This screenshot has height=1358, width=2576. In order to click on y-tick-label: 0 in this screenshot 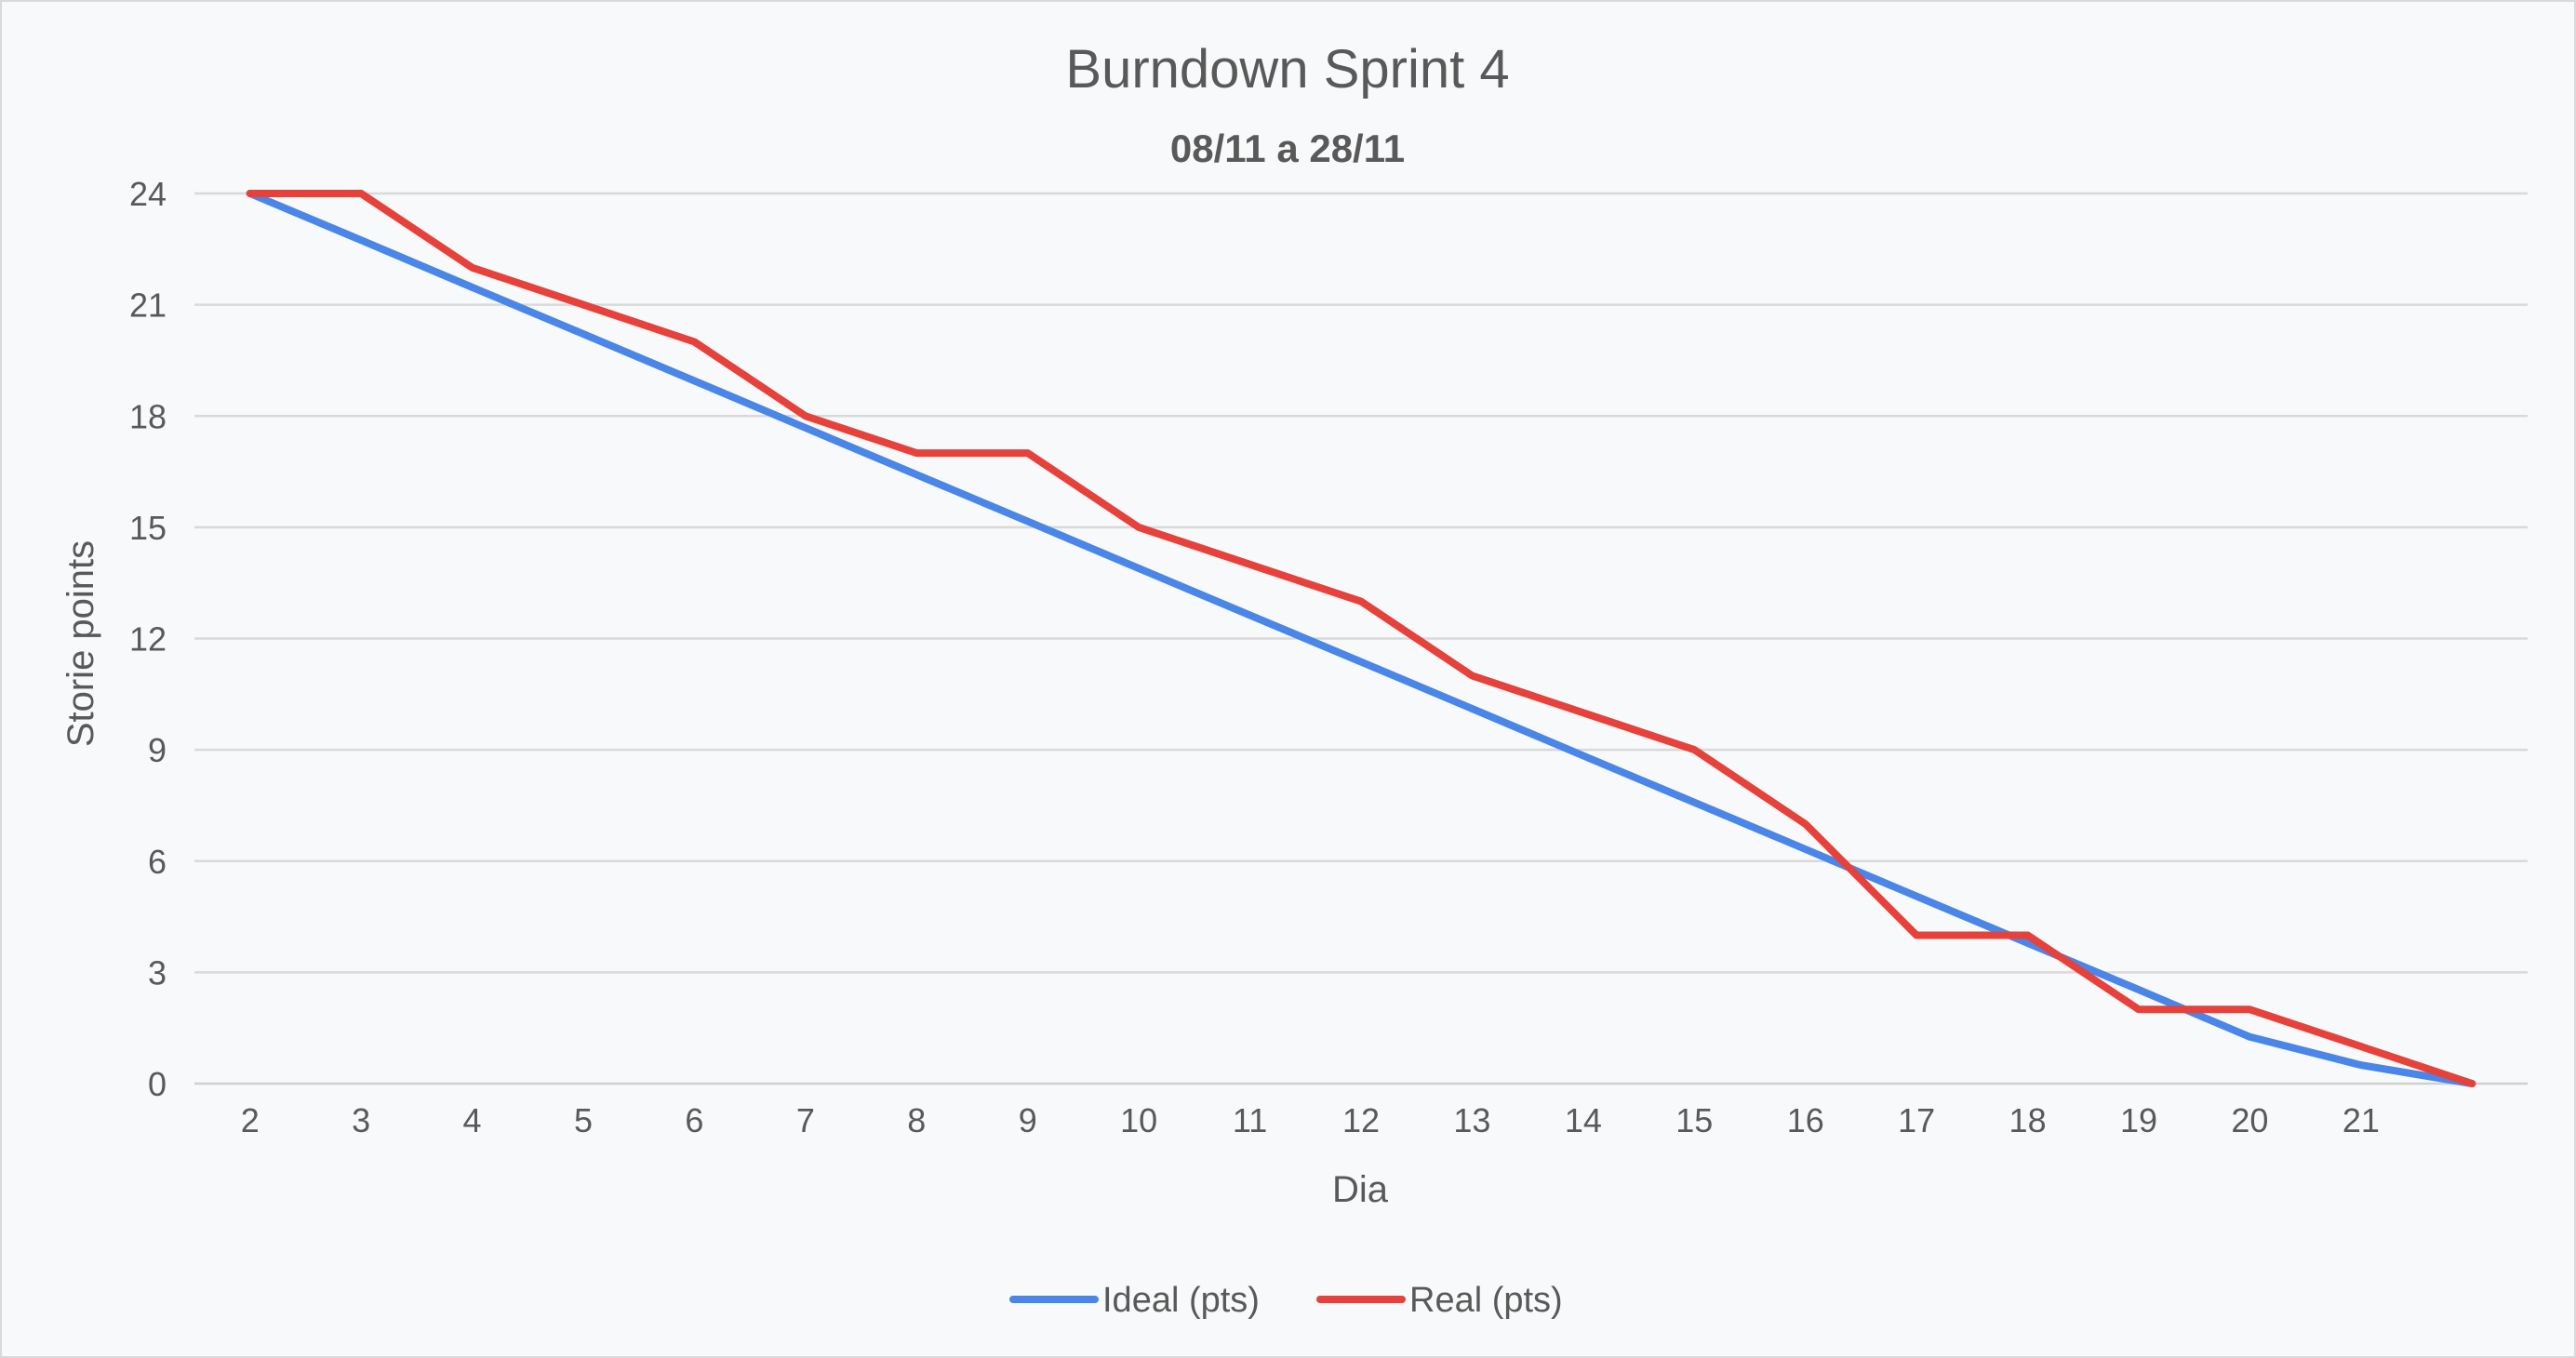, I will do `click(157, 1084)`.